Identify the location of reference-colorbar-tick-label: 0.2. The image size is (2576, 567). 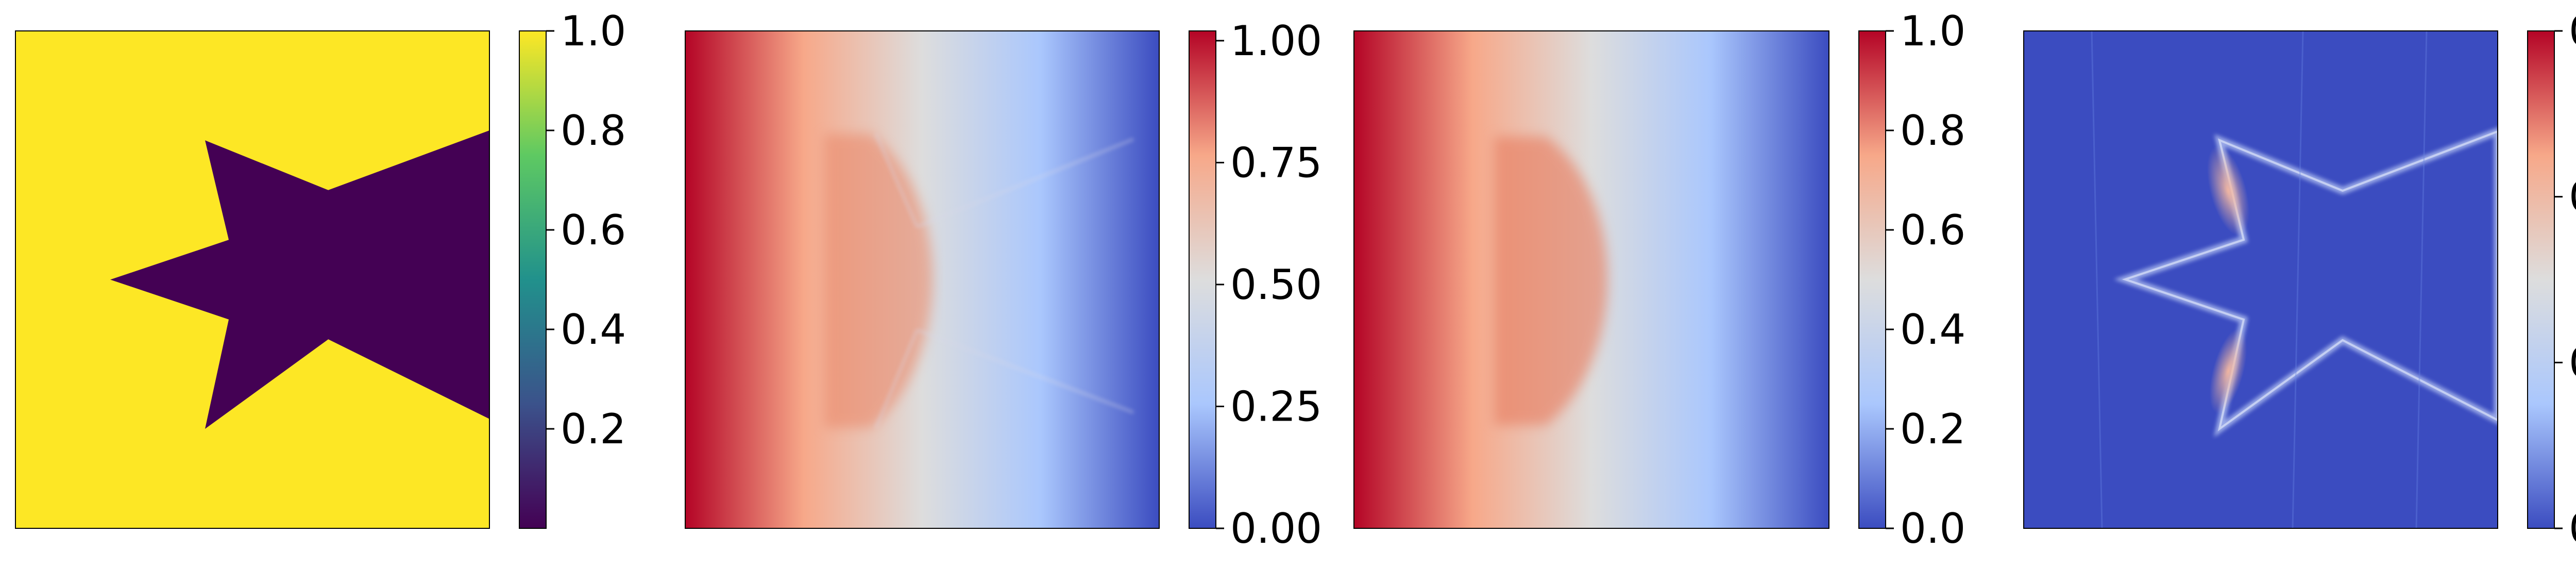
(1932, 429).